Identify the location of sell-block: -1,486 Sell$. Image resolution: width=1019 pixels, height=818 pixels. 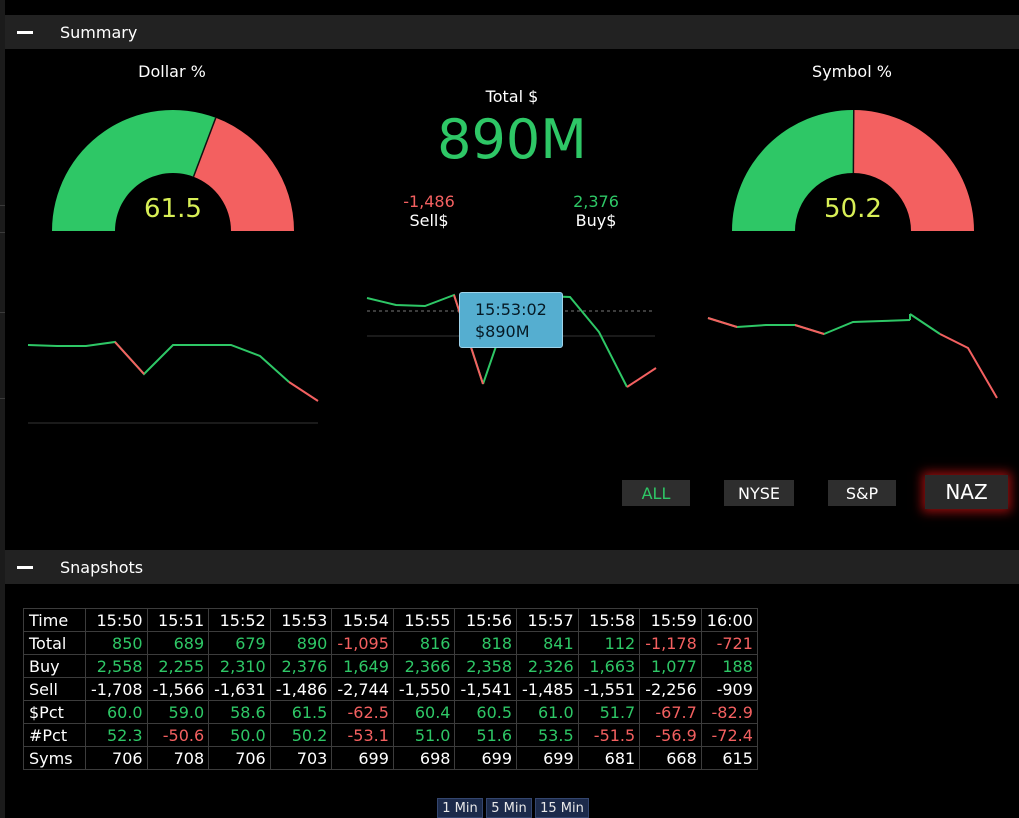
(429, 211).